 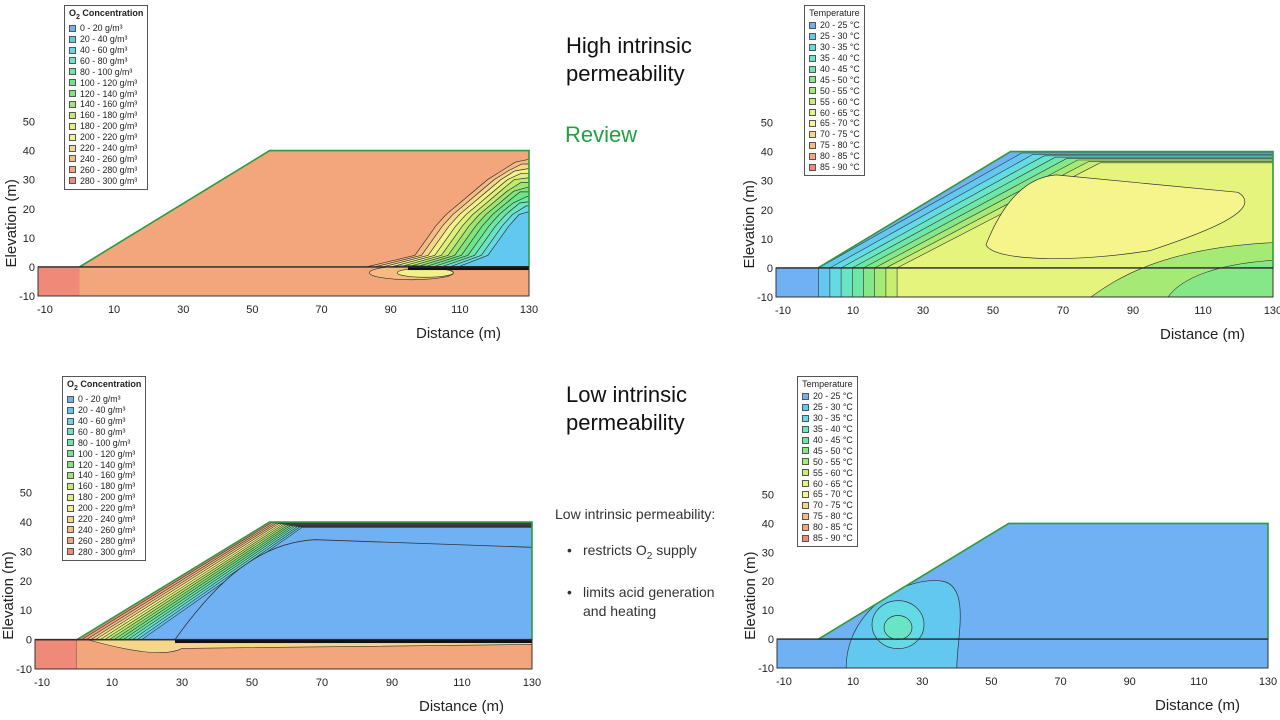 What do you see at coordinates (107, 519) in the screenshot?
I see `legend-label: 220 - 240 g/m³` at bounding box center [107, 519].